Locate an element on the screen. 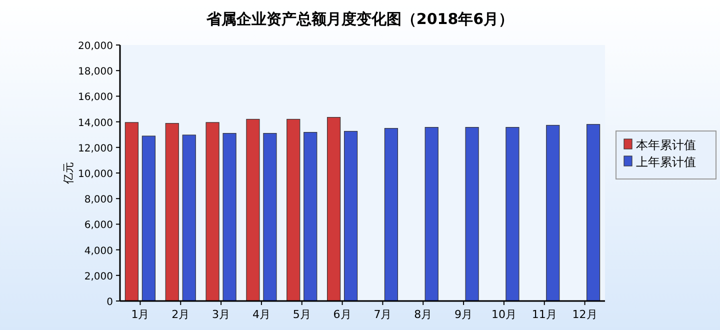 This screenshot has width=720, height=330. x-tick-label: 4月 is located at coordinates (261, 314).